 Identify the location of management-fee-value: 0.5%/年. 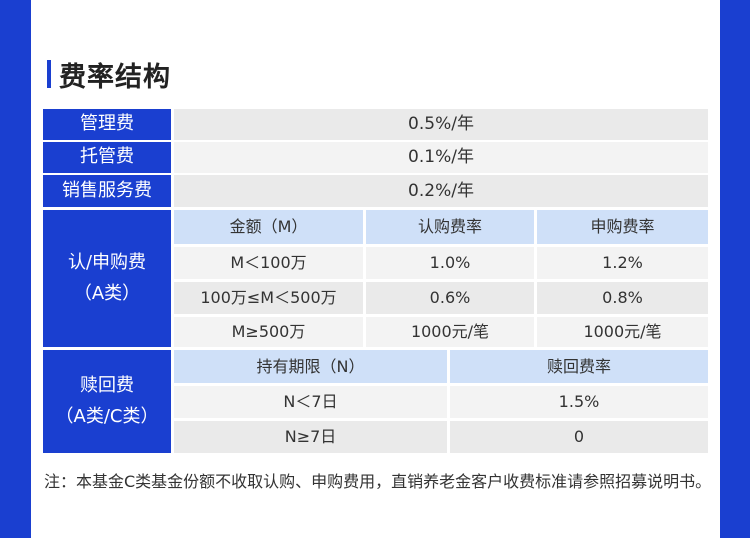
(441, 124).